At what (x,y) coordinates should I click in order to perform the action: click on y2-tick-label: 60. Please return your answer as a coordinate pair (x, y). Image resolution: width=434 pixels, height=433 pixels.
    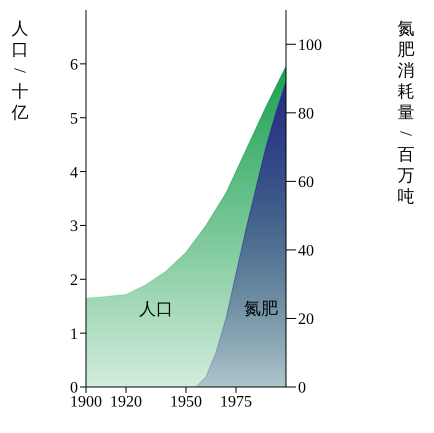
    Looking at the image, I should click on (306, 183).